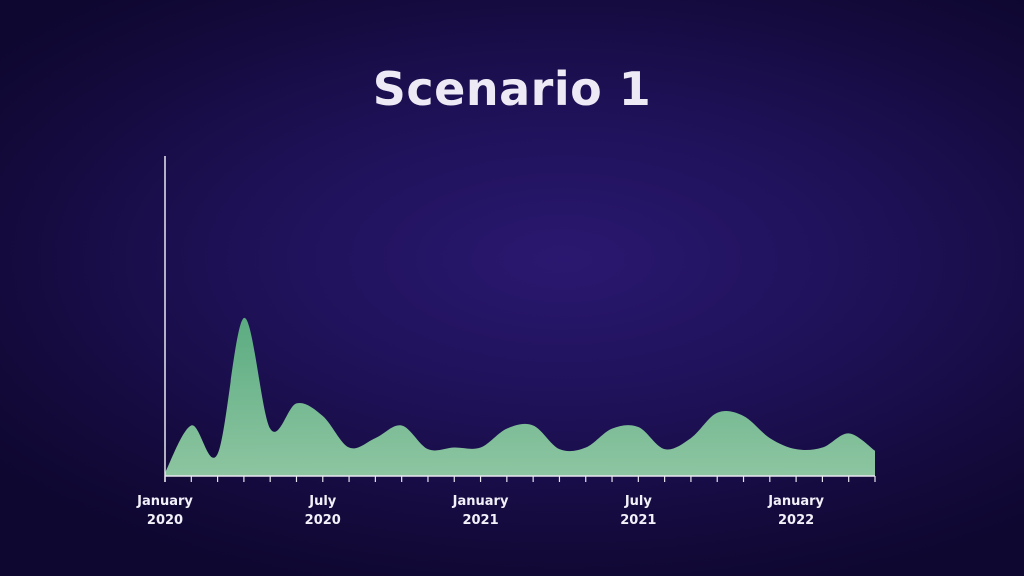  What do you see at coordinates (796, 520) in the screenshot?
I see `x-tick-label-year: 2022` at bounding box center [796, 520].